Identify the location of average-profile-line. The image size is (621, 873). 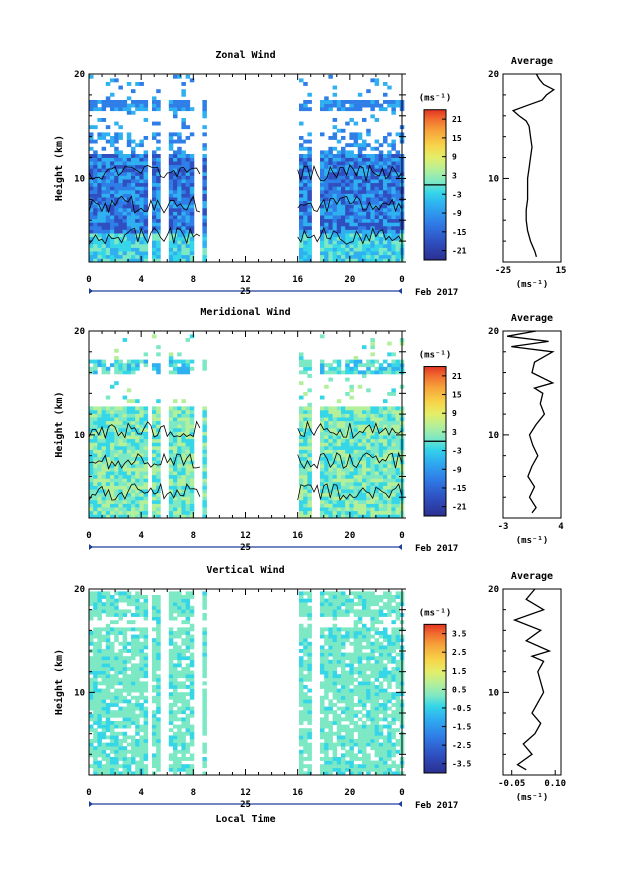
(533, 165).